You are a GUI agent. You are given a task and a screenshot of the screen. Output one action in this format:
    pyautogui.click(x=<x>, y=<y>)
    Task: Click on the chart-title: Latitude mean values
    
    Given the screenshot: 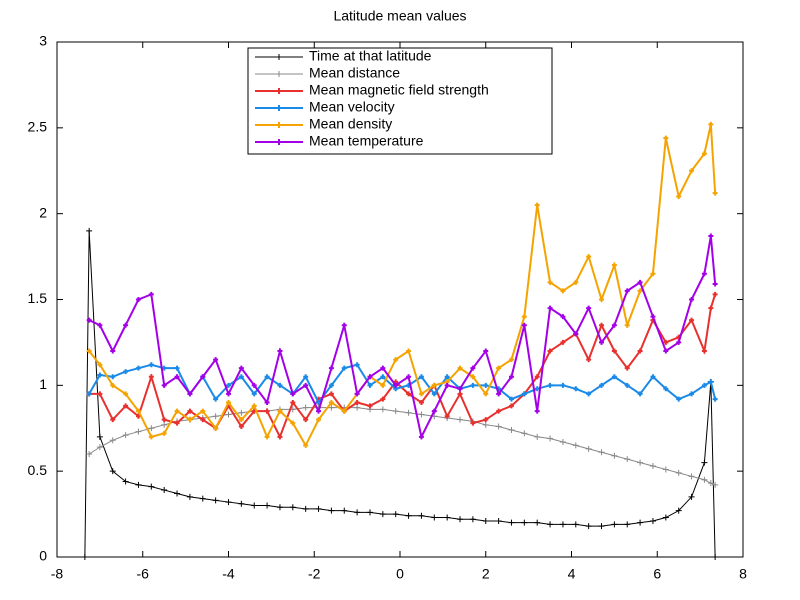 What is the action you would take?
    pyautogui.click(x=399, y=16)
    